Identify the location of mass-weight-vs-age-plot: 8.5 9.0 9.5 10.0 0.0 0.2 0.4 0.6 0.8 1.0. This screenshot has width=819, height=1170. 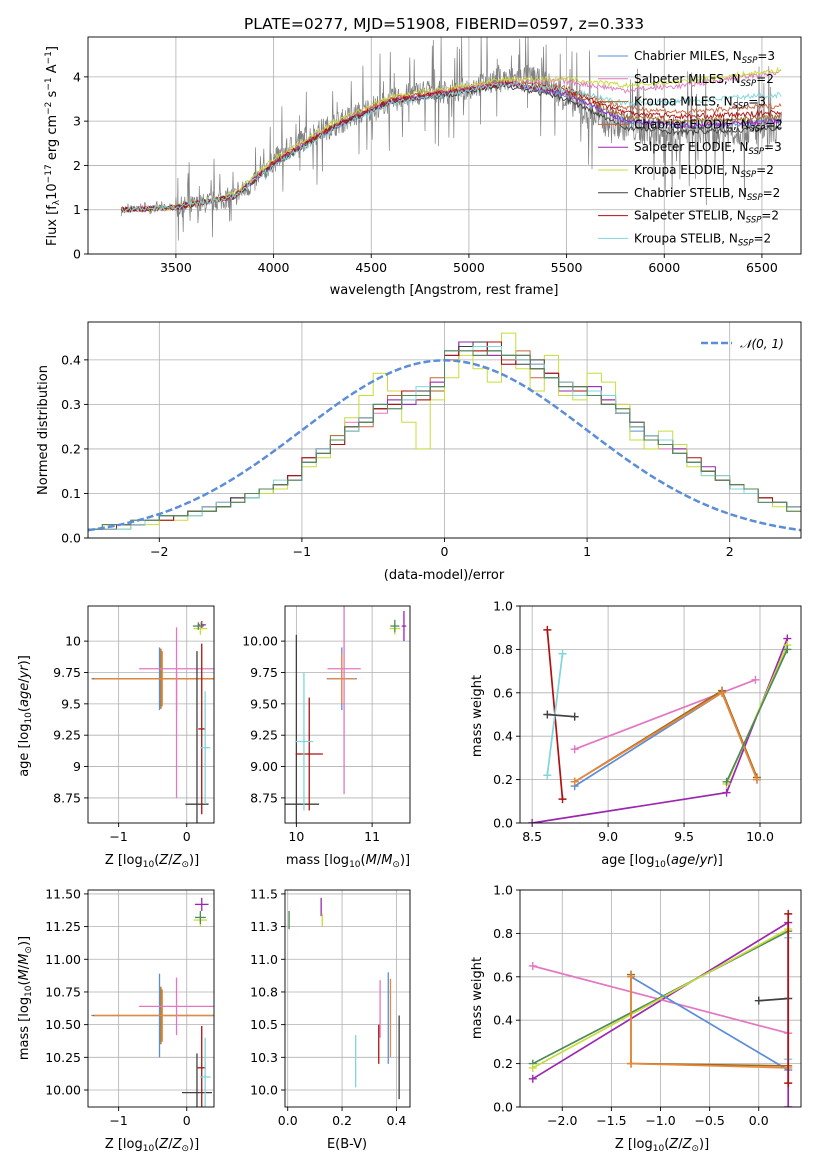
(647, 721).